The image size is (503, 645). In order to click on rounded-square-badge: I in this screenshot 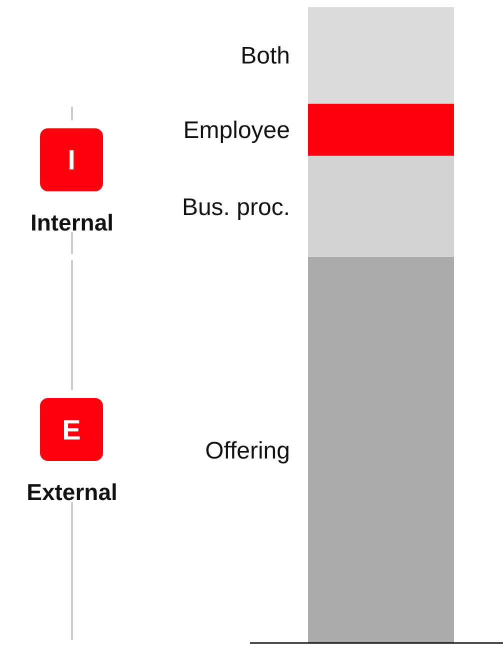, I will do `click(71, 160)`.